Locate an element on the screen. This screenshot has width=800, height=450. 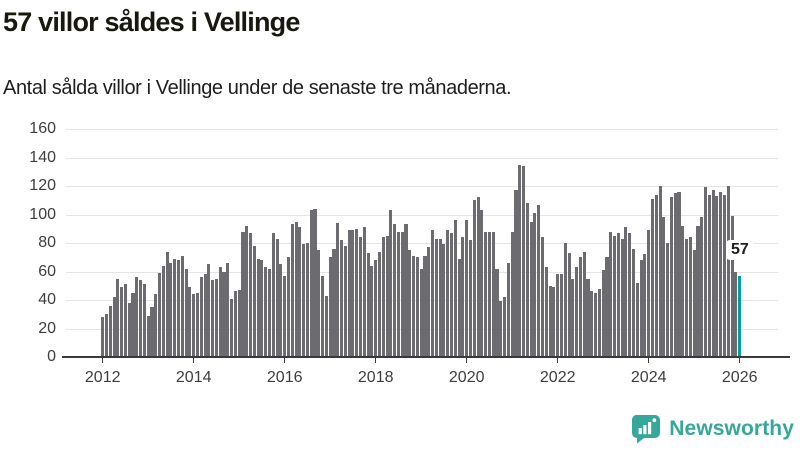
value-label: 57 is located at coordinates (740, 250).